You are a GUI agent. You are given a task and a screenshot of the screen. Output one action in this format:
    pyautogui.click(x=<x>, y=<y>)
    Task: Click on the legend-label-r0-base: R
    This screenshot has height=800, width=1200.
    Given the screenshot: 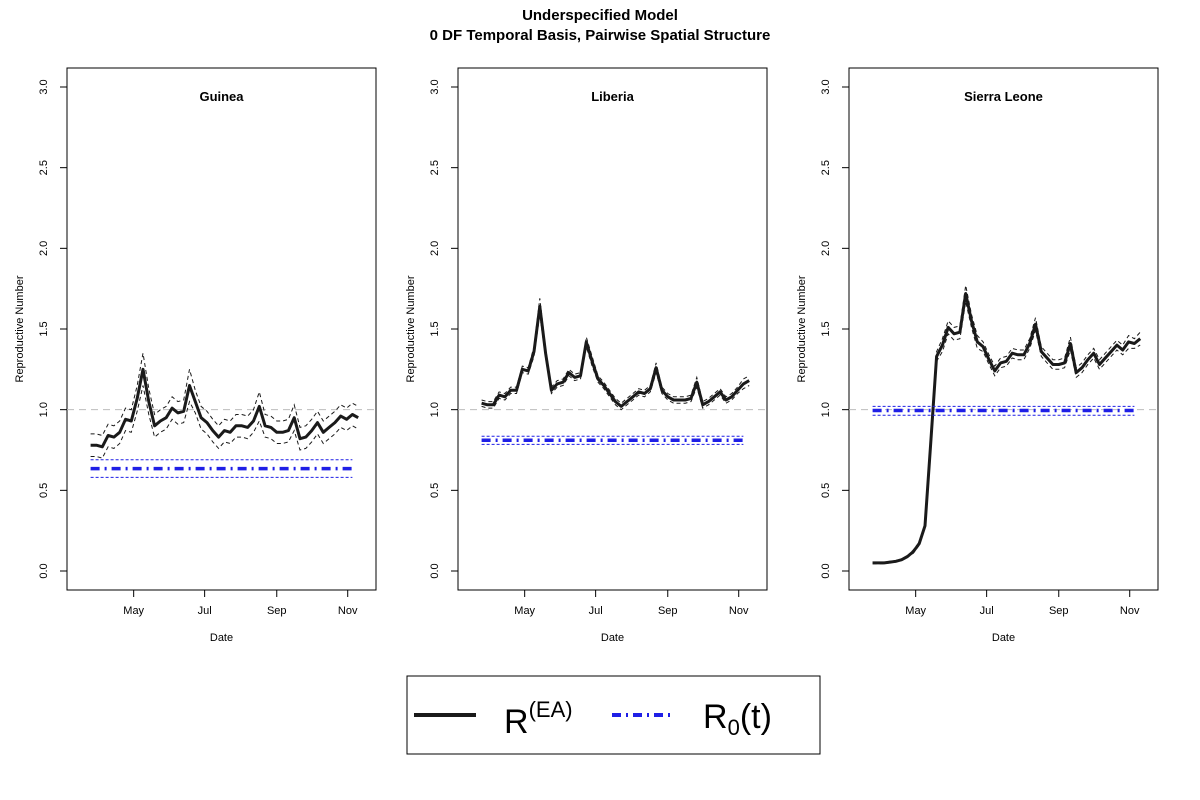 What is the action you would take?
    pyautogui.click(x=715, y=717)
    